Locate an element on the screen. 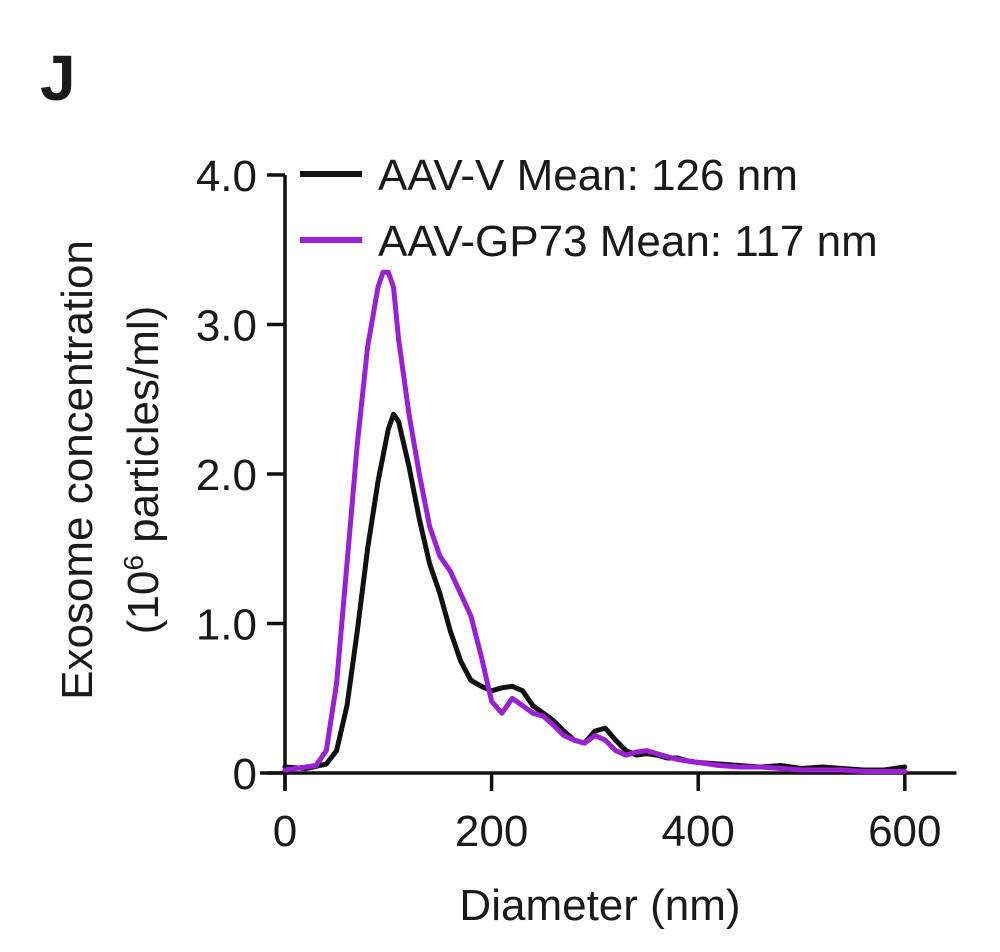  x-tick-label: 0 is located at coordinates (285, 831).